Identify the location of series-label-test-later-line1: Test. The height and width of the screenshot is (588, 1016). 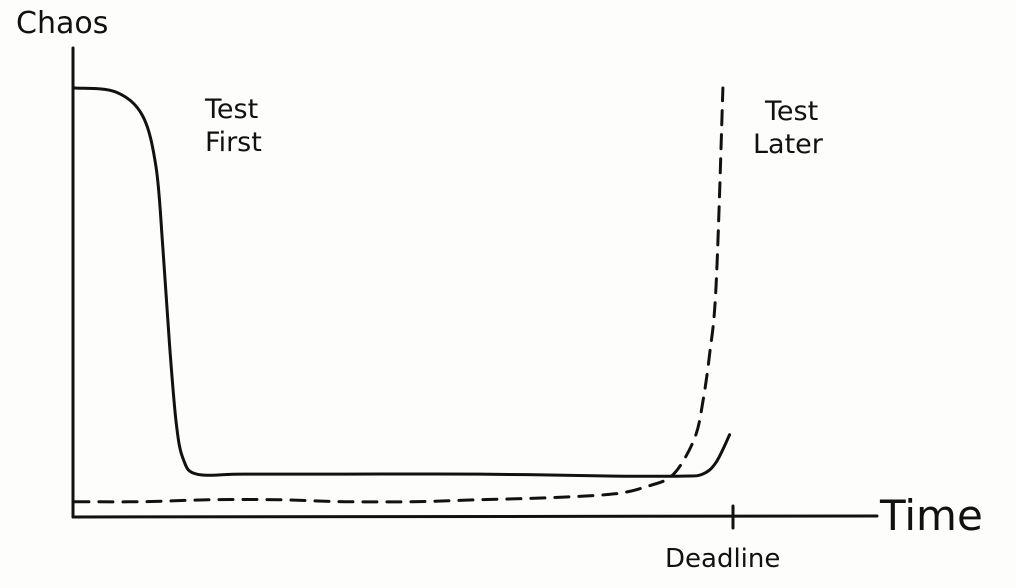
(791, 111).